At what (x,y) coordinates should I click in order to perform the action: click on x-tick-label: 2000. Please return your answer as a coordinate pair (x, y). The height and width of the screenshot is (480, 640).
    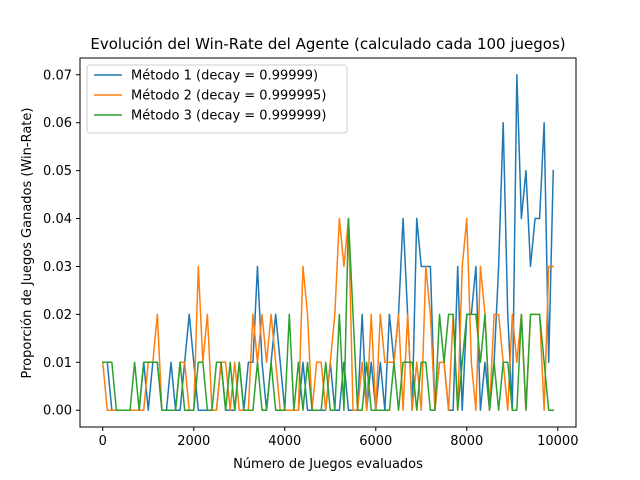
    Looking at the image, I should click on (193, 441).